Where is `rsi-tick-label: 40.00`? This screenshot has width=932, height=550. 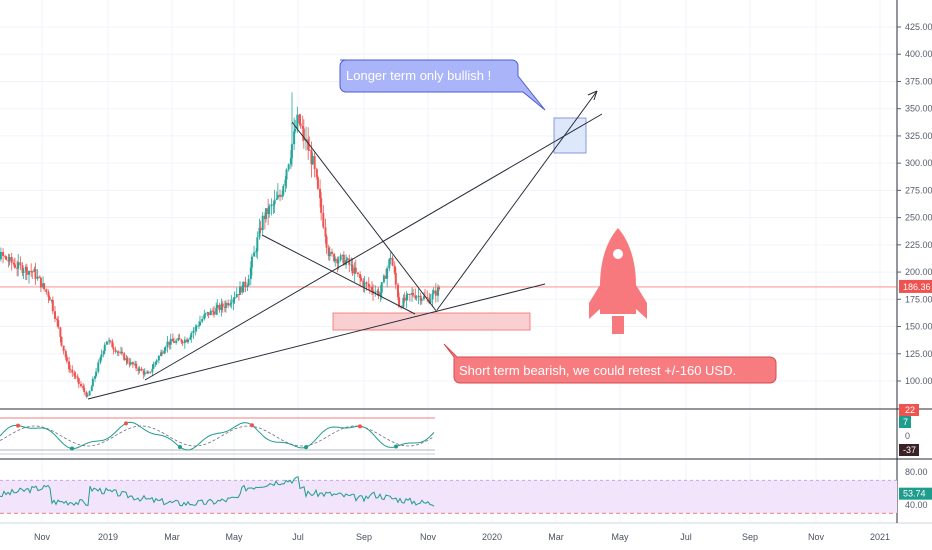
rsi-tick-label: 40.00 is located at coordinates (916, 505).